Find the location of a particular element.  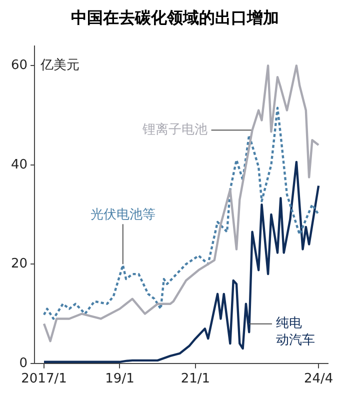

x-tick-label: 21/1 is located at coordinates (195, 379).